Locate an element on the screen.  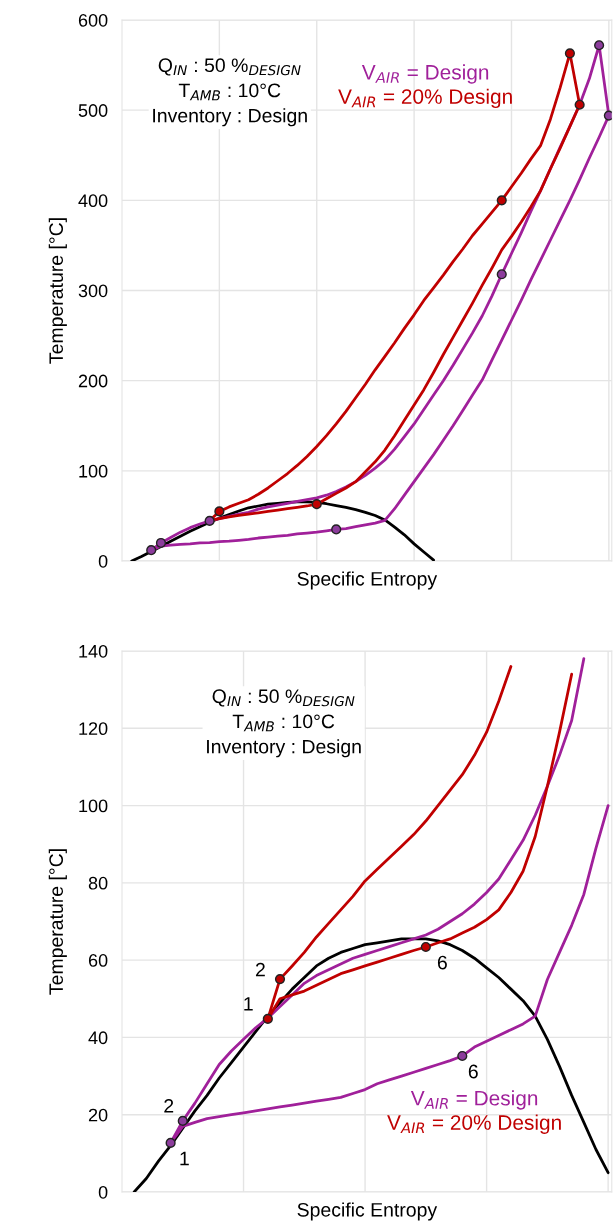
y-tick-label: 200 is located at coordinates (93, 381).